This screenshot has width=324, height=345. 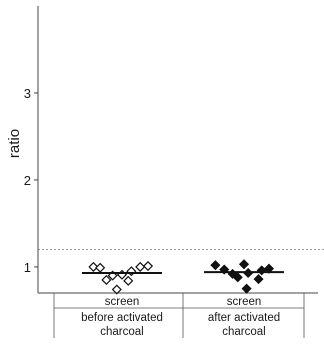 What do you see at coordinates (27, 93) in the screenshot?
I see `y-tick-label: 3` at bounding box center [27, 93].